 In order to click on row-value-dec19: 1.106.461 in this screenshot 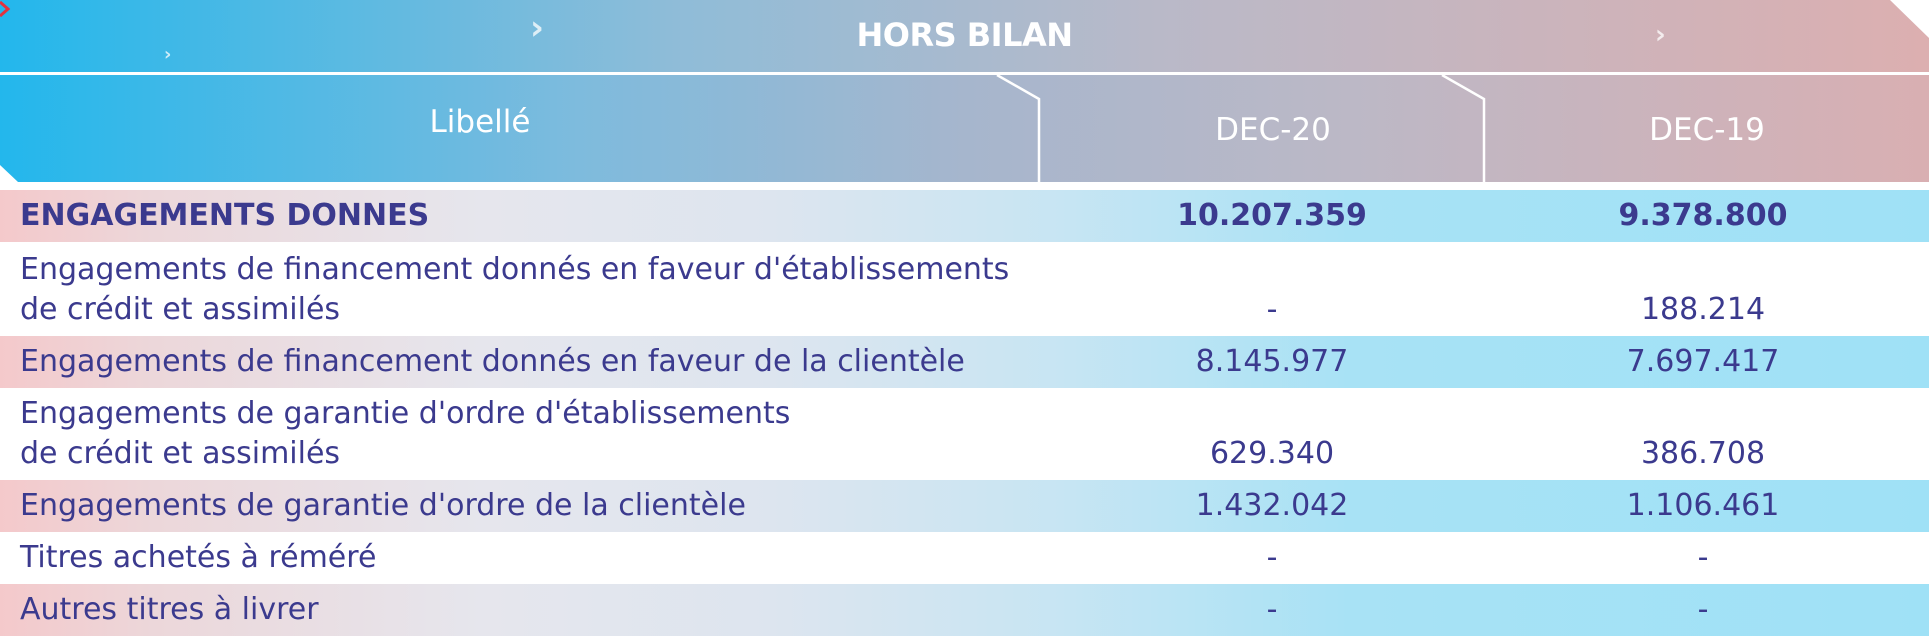, I will do `click(1703, 505)`.